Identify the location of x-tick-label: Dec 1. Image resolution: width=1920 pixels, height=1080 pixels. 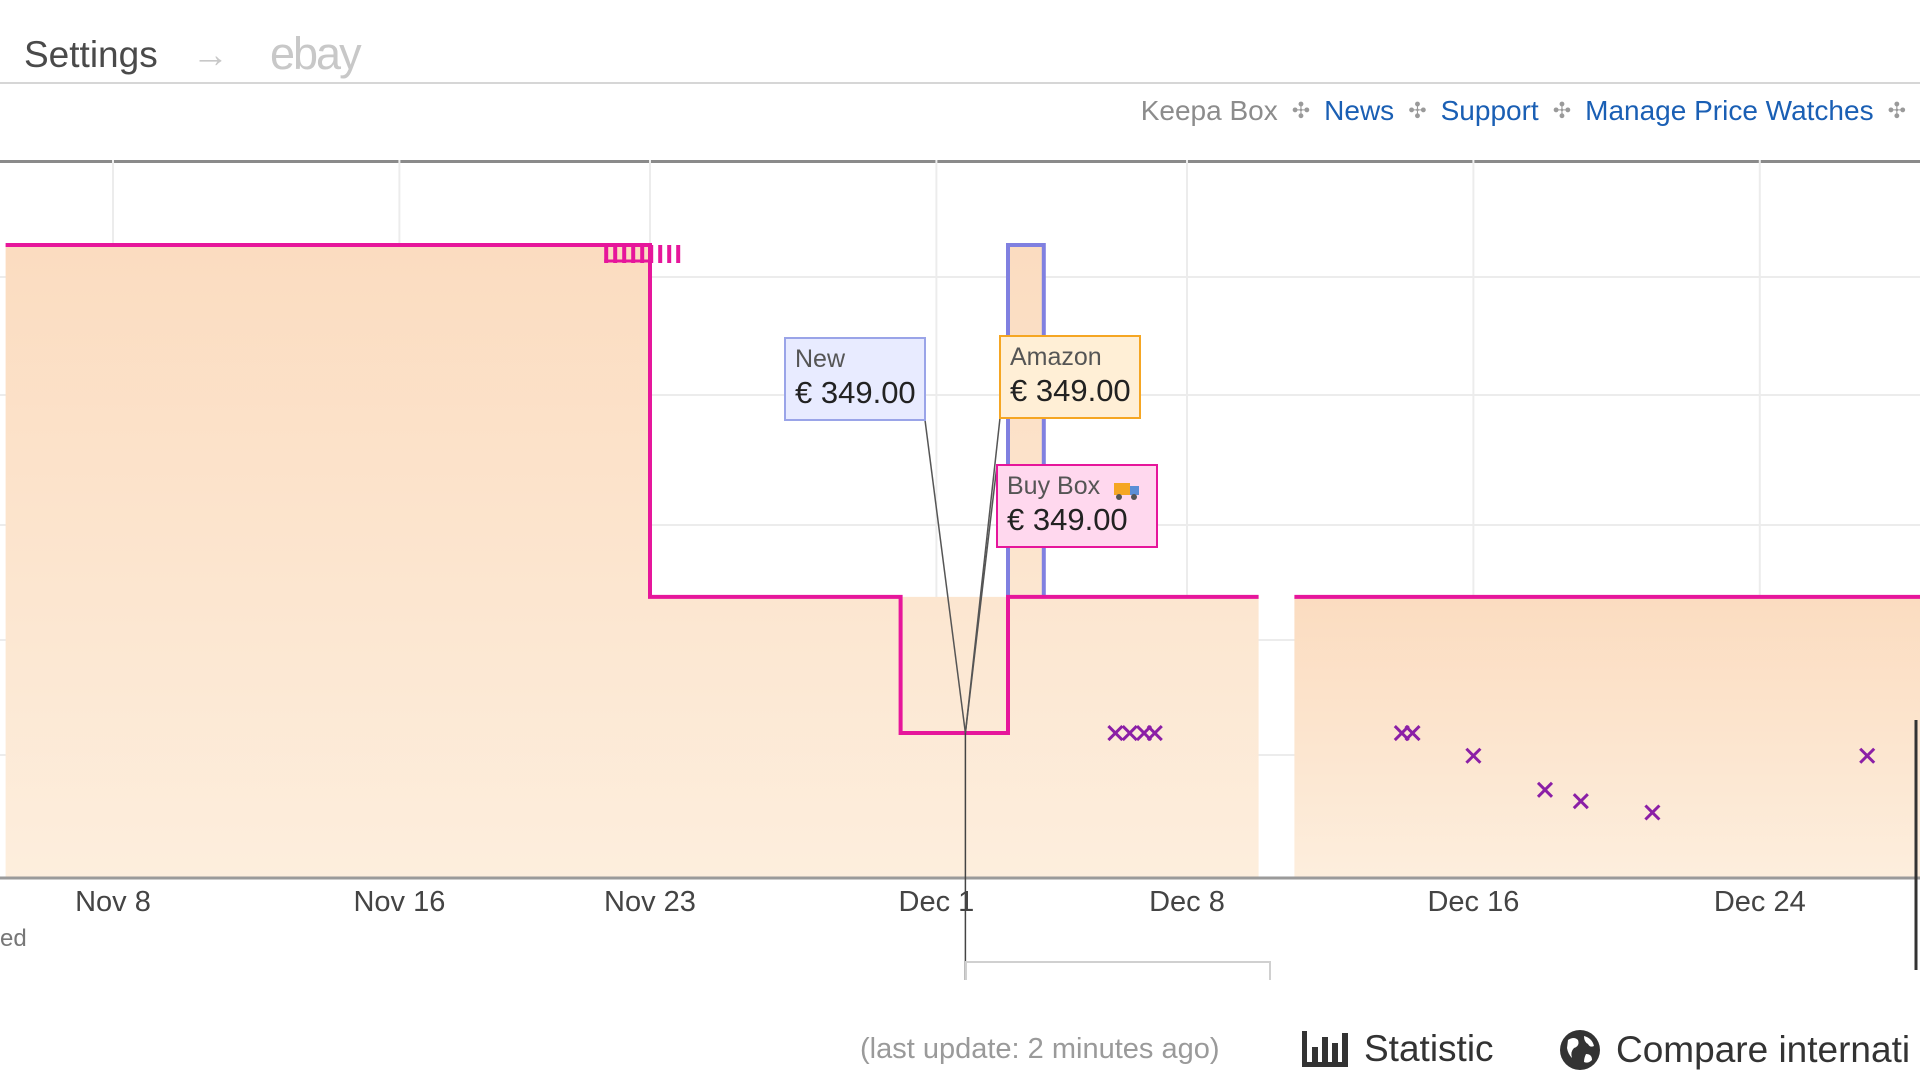
(937, 902).